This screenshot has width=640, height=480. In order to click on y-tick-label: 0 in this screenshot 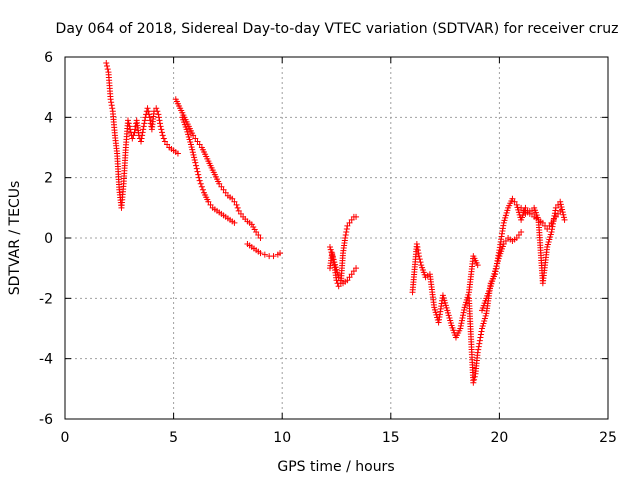, I will do `click(48, 239)`.